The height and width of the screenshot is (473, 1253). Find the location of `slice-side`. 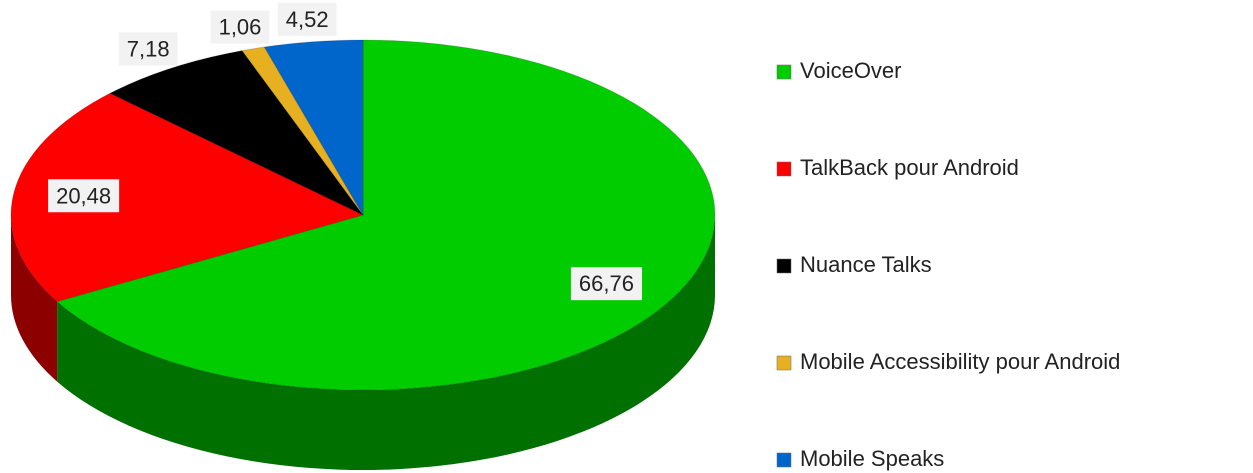

slice-side is located at coordinates (34, 298).